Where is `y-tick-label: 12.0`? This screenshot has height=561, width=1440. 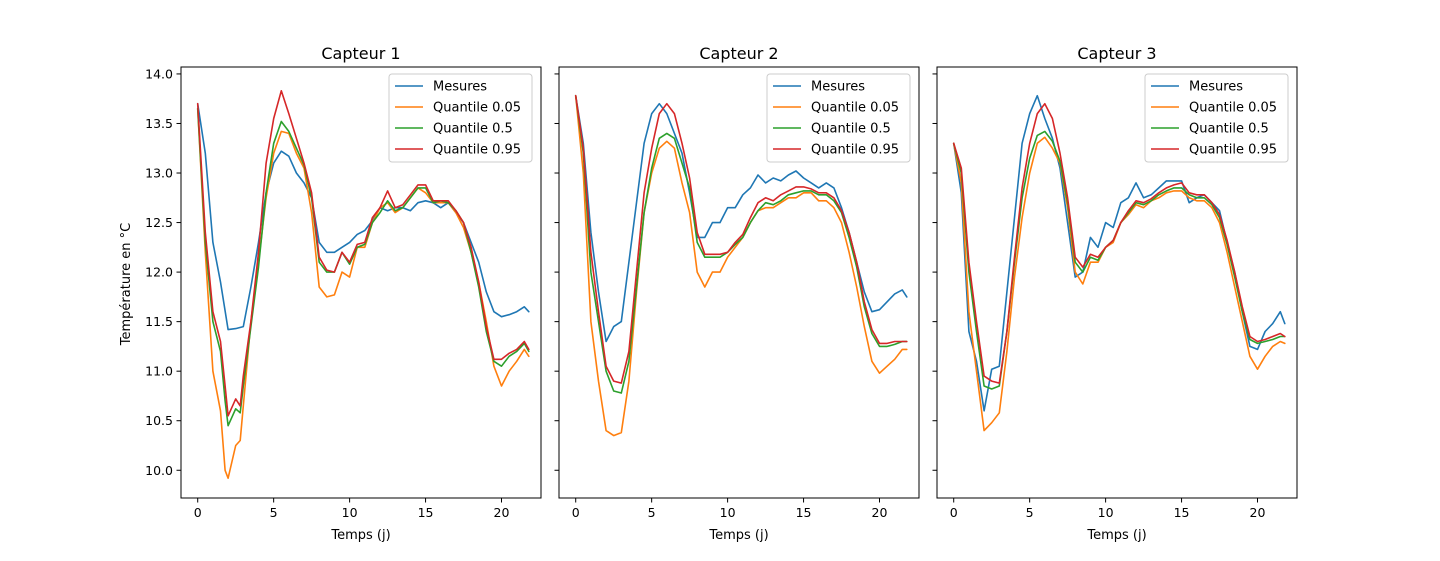 y-tick-label: 12.0 is located at coordinates (159, 272).